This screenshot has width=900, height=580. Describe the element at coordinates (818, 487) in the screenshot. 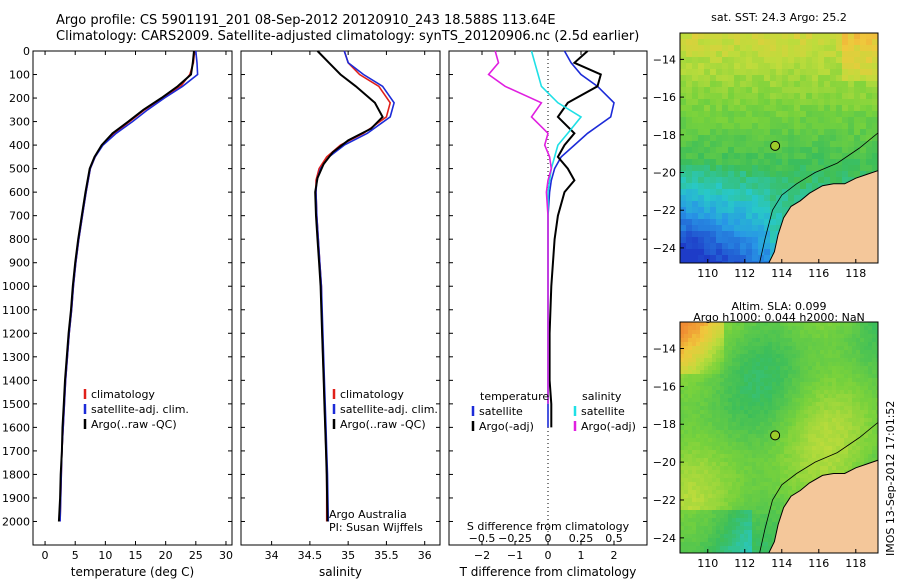

I see `shelf-contour` at that location.